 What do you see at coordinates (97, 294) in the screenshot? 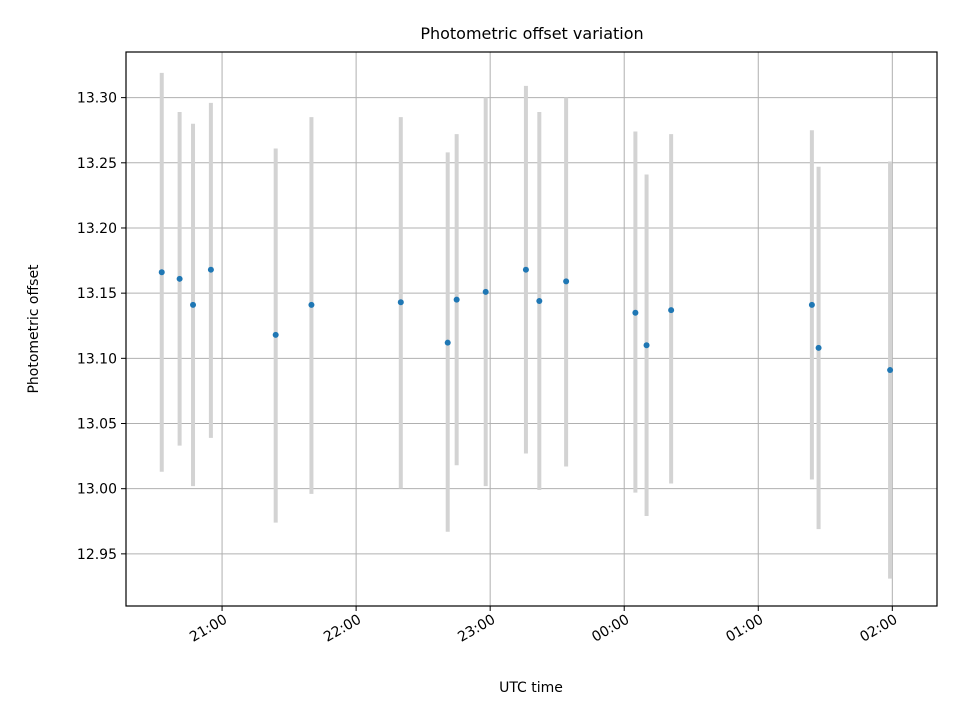
I see `y-tick-label: 13.15` at bounding box center [97, 294].